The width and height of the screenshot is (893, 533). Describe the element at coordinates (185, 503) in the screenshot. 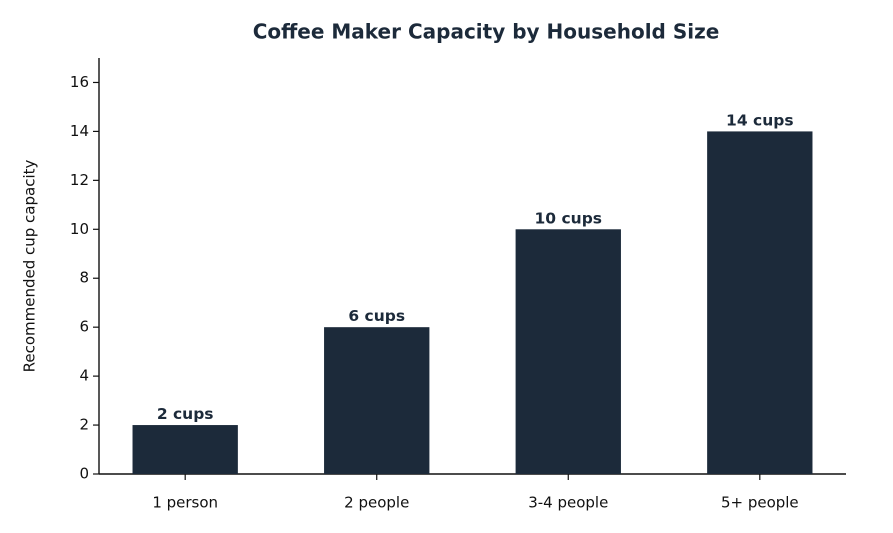

I see `x-tick-label: 1 person` at that location.